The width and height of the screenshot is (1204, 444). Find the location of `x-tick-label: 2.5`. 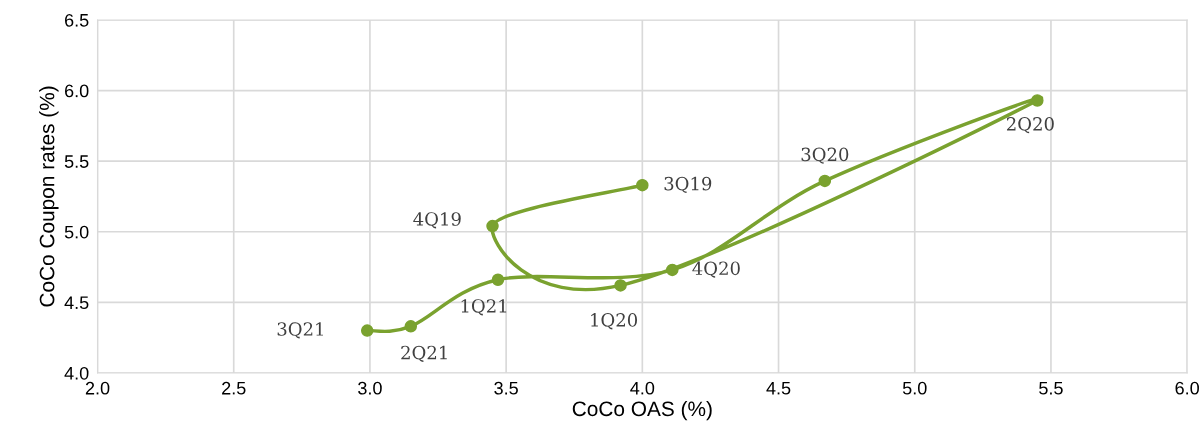

x-tick-label: 2.5 is located at coordinates (234, 388).